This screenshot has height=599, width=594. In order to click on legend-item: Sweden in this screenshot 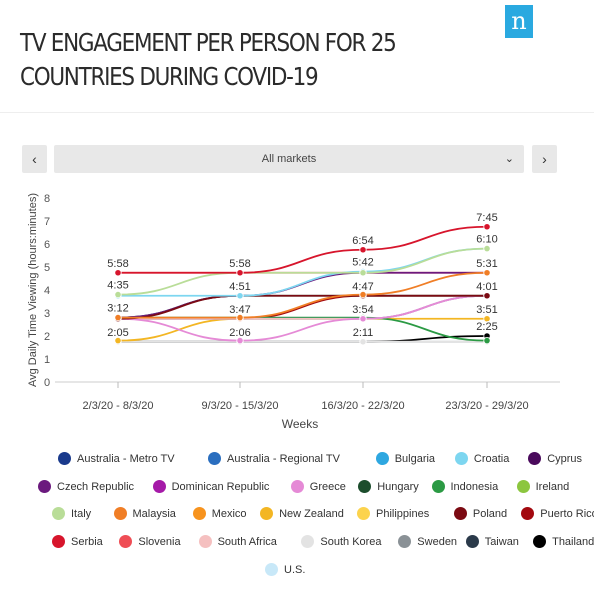, I will do `click(427, 541)`.